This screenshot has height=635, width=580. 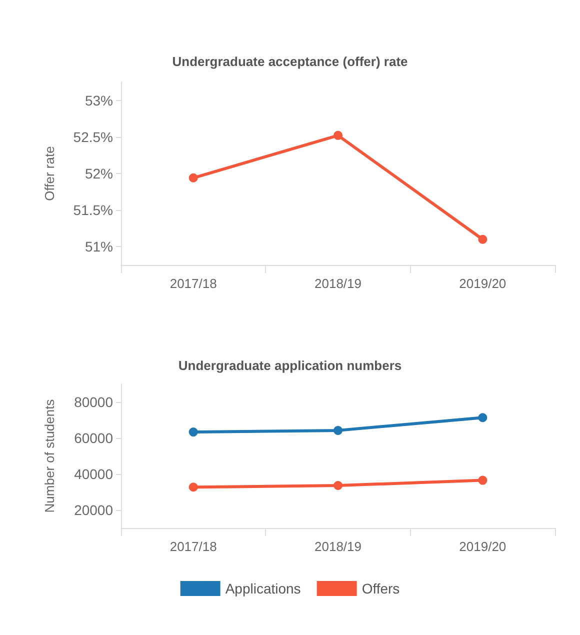 What do you see at coordinates (98, 174) in the screenshot?
I see `y-tick-label: 52%` at bounding box center [98, 174].